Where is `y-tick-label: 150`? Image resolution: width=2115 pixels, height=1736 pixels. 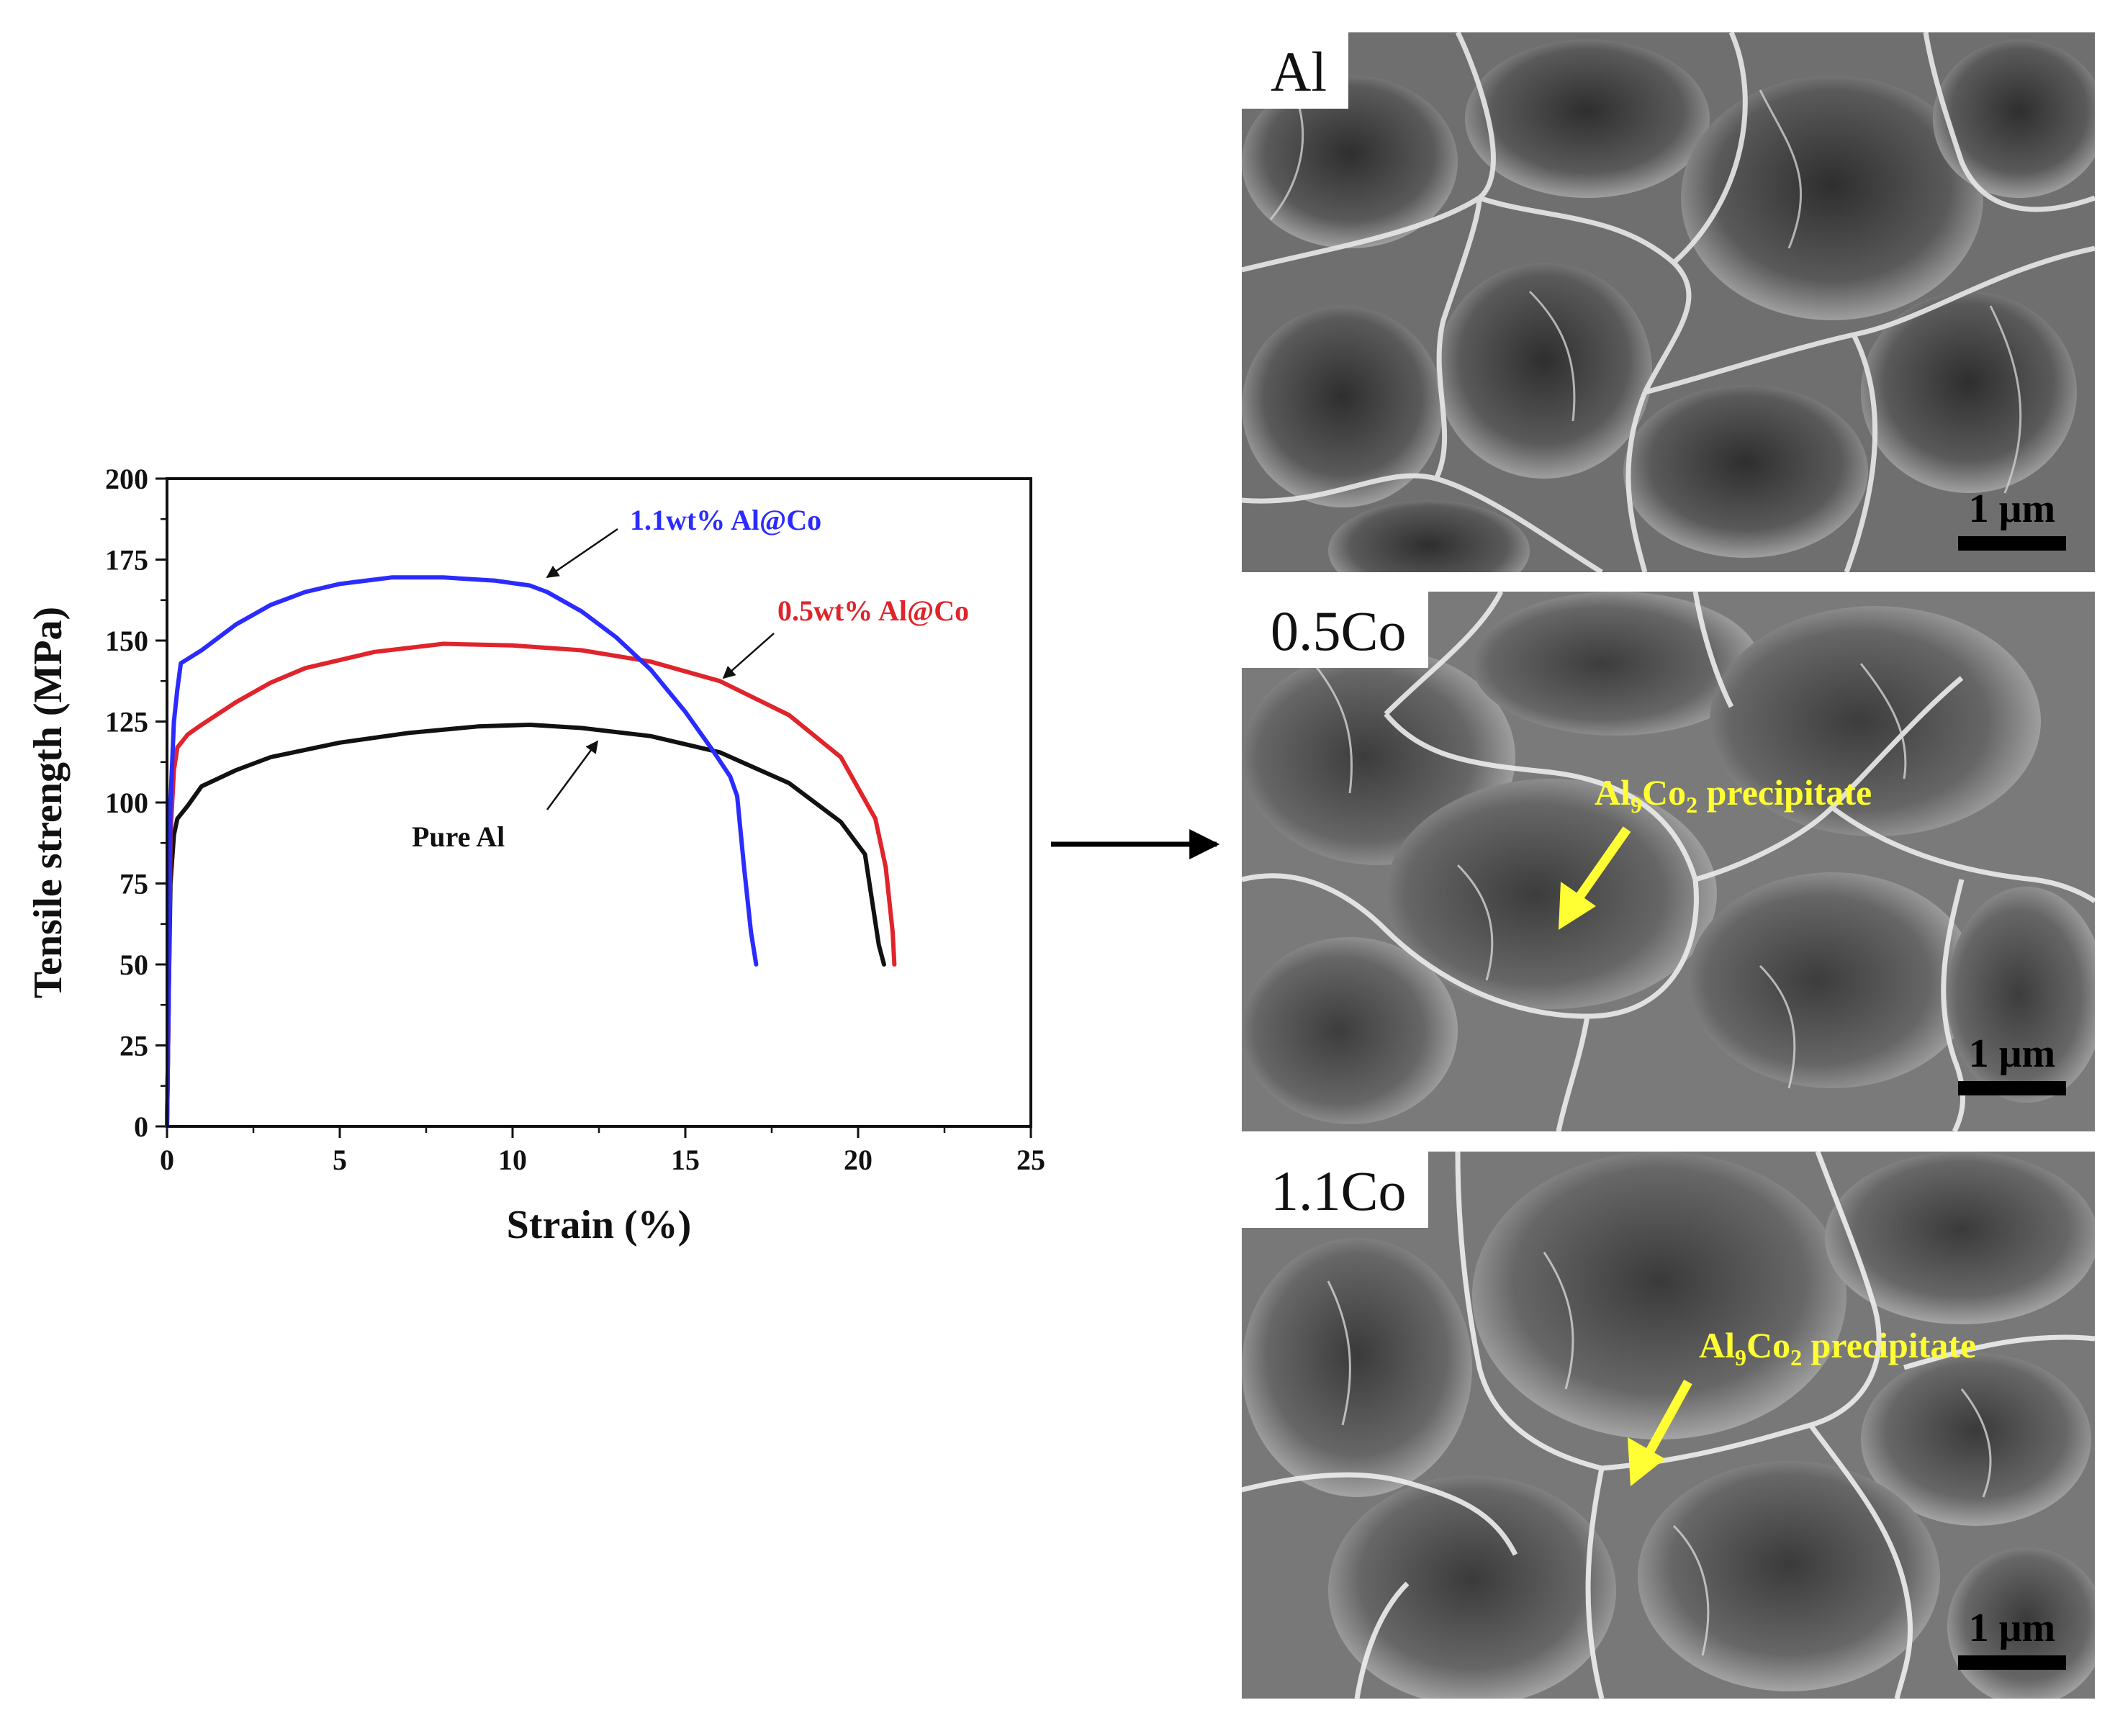
y-tick-label: 150 is located at coordinates (126, 641).